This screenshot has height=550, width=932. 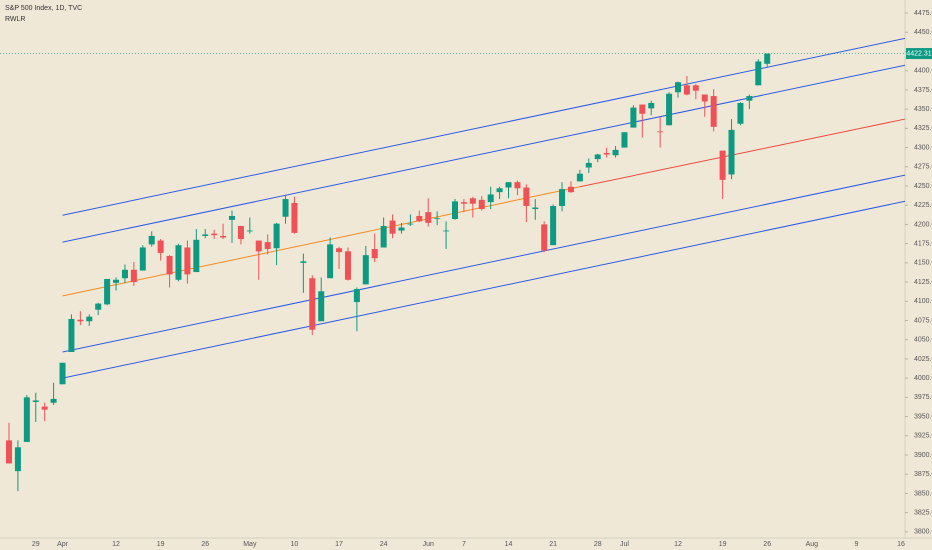 What do you see at coordinates (923, 224) in the screenshot?
I see `y-tick-label: 4200.00` at bounding box center [923, 224].